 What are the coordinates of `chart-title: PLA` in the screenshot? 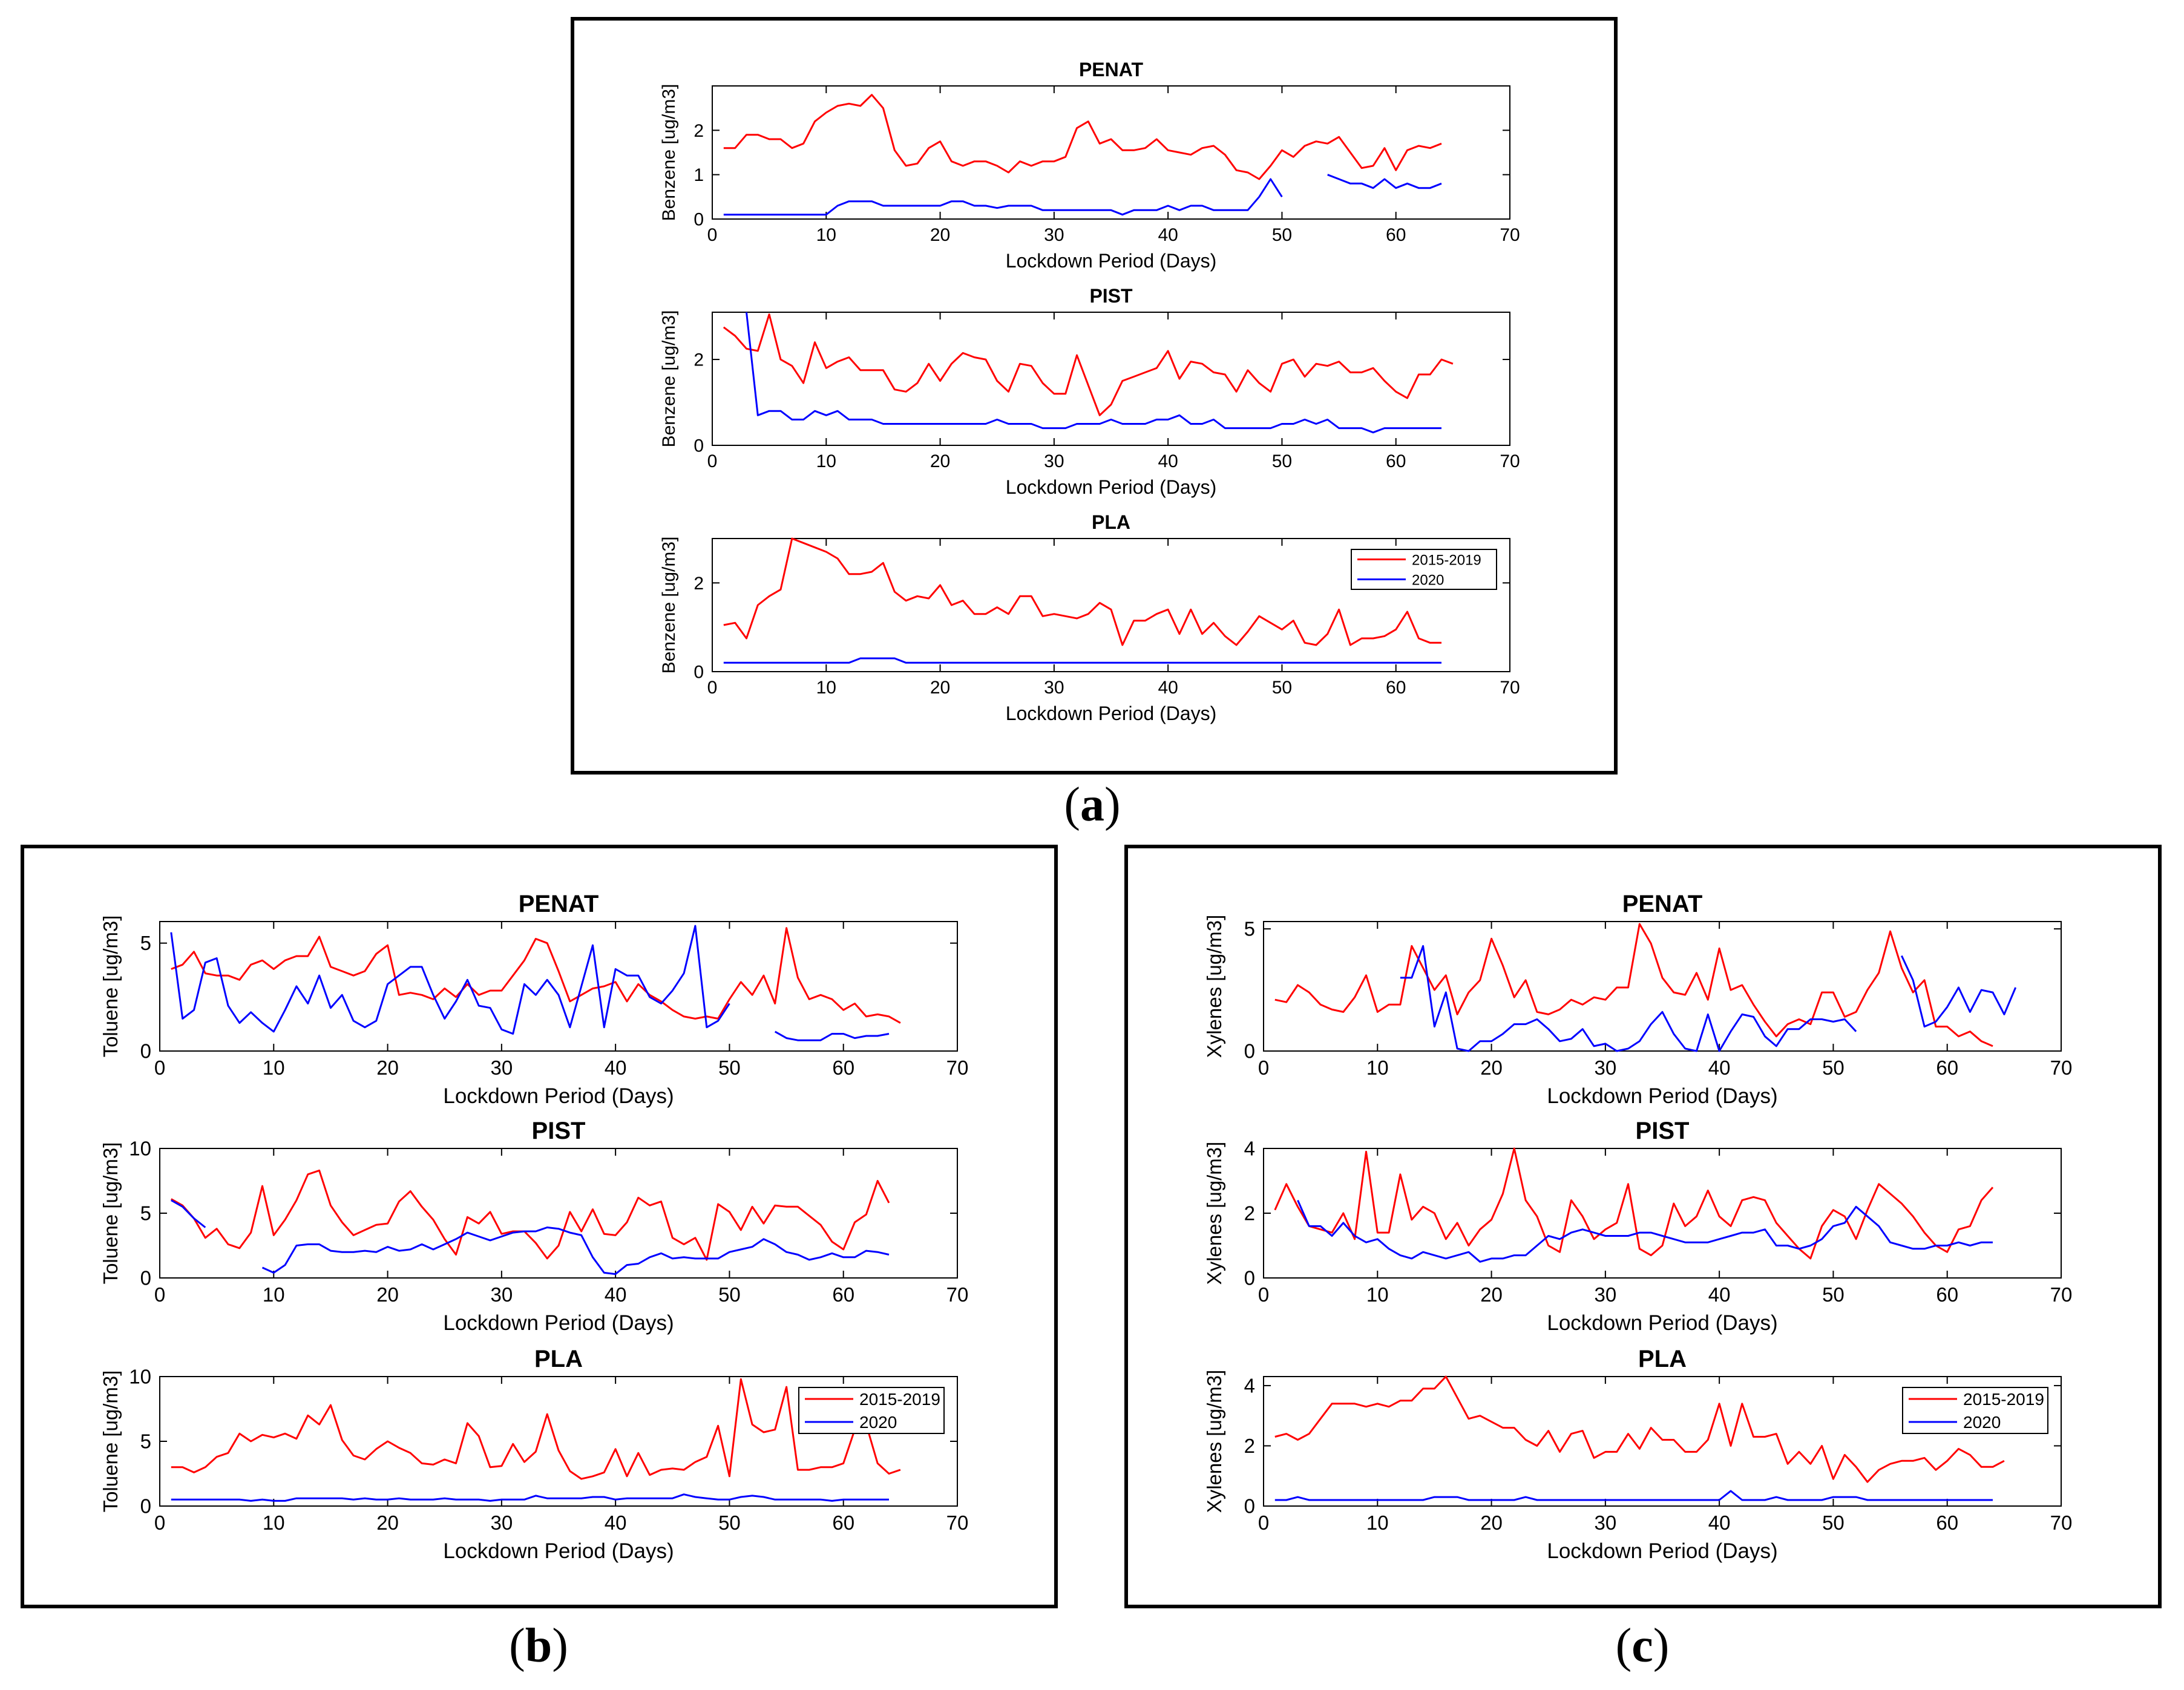 It's located at (558, 1359).